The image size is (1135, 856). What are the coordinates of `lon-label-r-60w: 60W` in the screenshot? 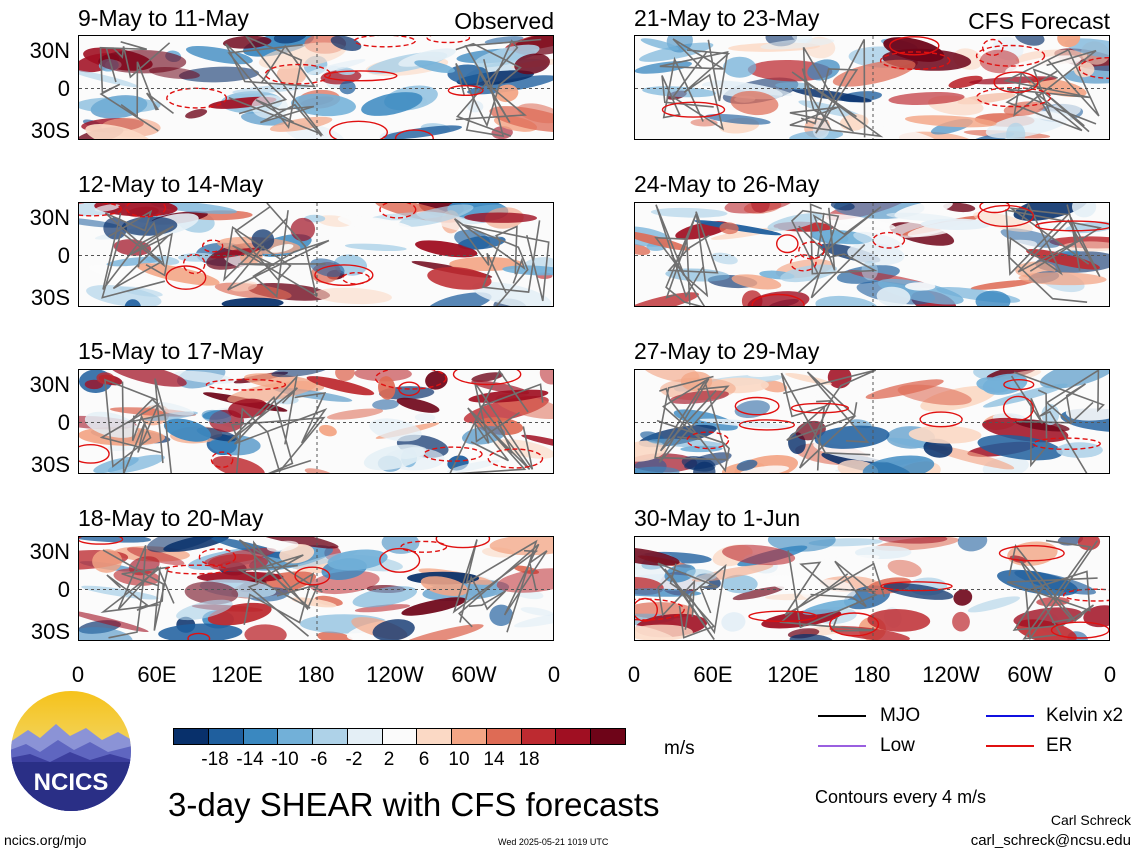 It's located at (1030, 674).